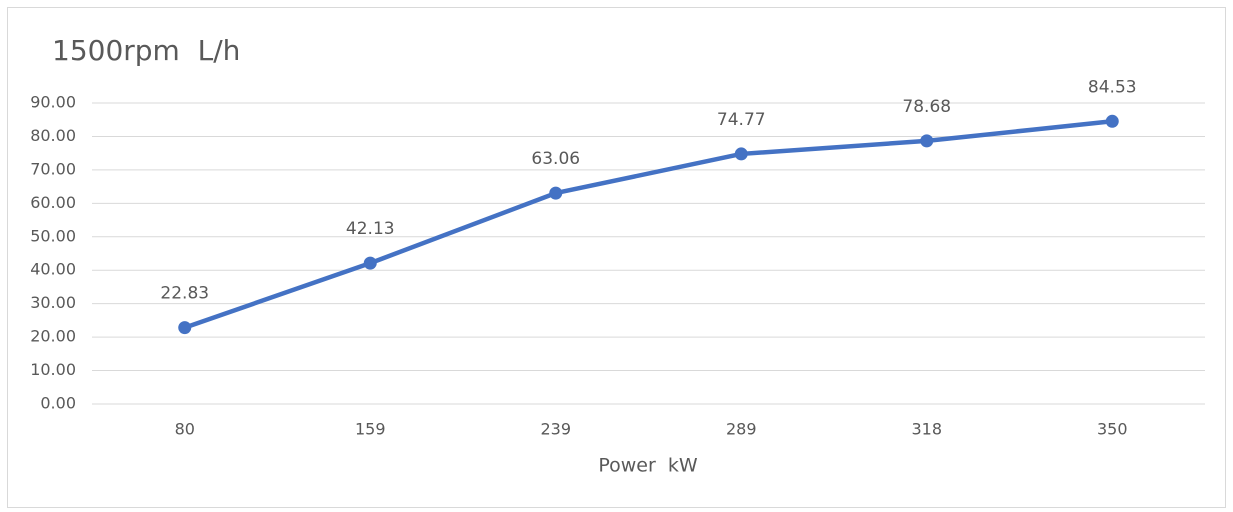 The height and width of the screenshot is (512, 1233). Describe the element at coordinates (53, 135) in the screenshot. I see `y-tick-label: 80.00` at that location.